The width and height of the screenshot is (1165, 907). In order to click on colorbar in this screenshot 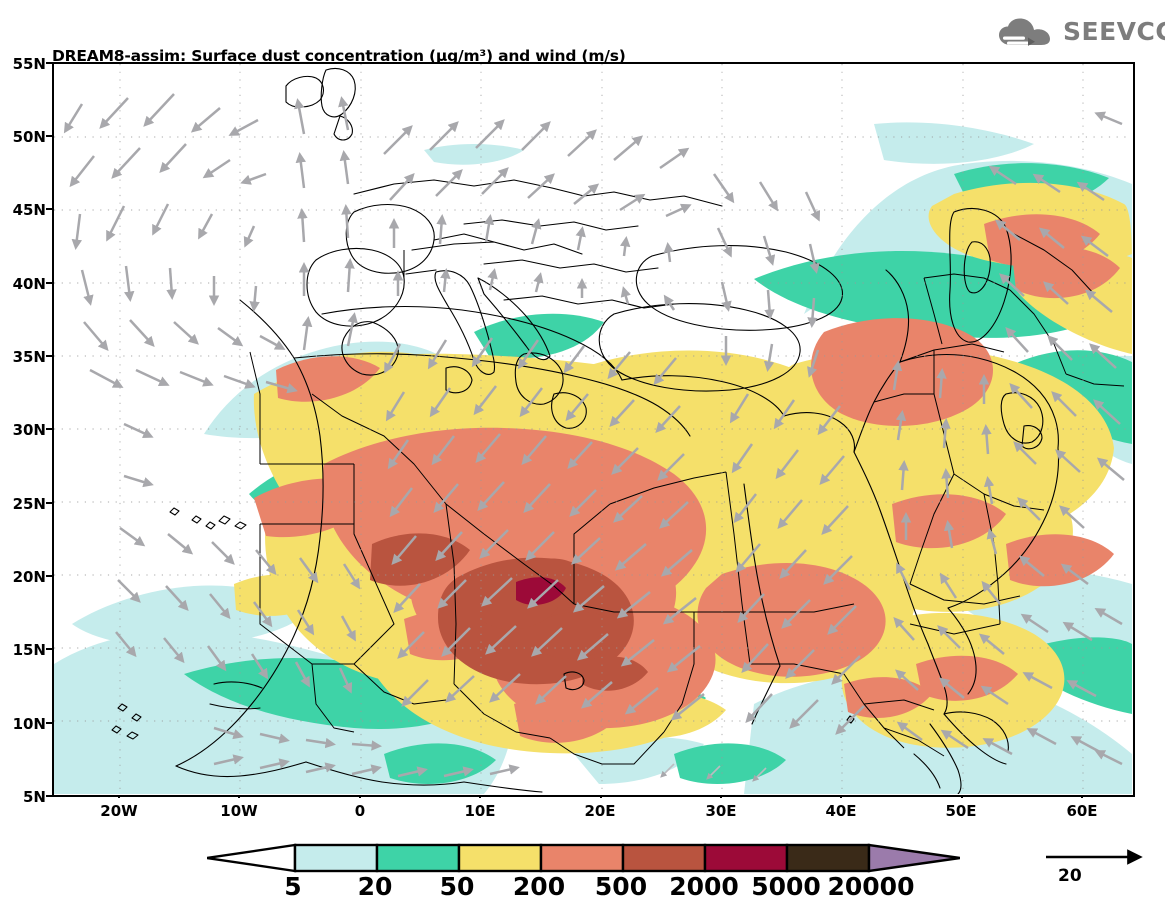, I will do `click(583, 858)`.